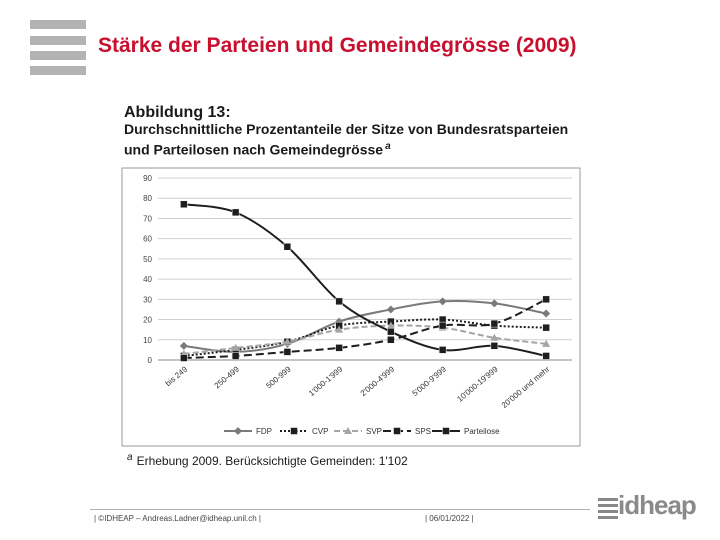 Image resolution: width=720 pixels, height=540 pixels. Describe the element at coordinates (340, 509) in the screenshot. I see `footer-divider` at that location.